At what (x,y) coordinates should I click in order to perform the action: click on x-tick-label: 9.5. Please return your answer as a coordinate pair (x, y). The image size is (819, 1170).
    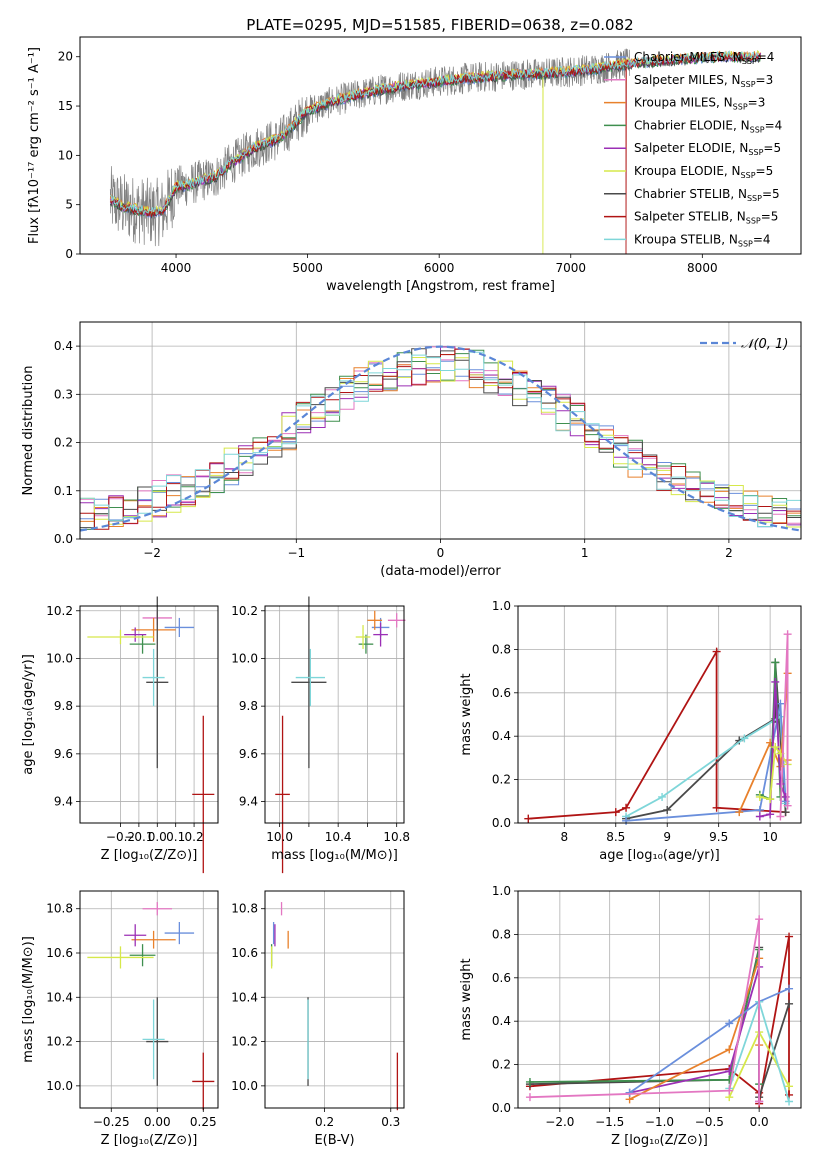
    Looking at the image, I should click on (718, 837).